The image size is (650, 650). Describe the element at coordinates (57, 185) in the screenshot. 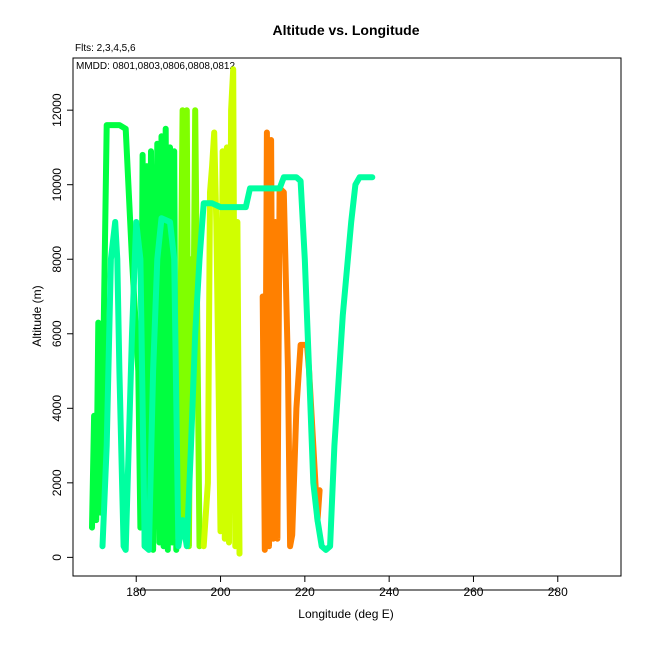

I see `y-tick-label: 10000` at that location.